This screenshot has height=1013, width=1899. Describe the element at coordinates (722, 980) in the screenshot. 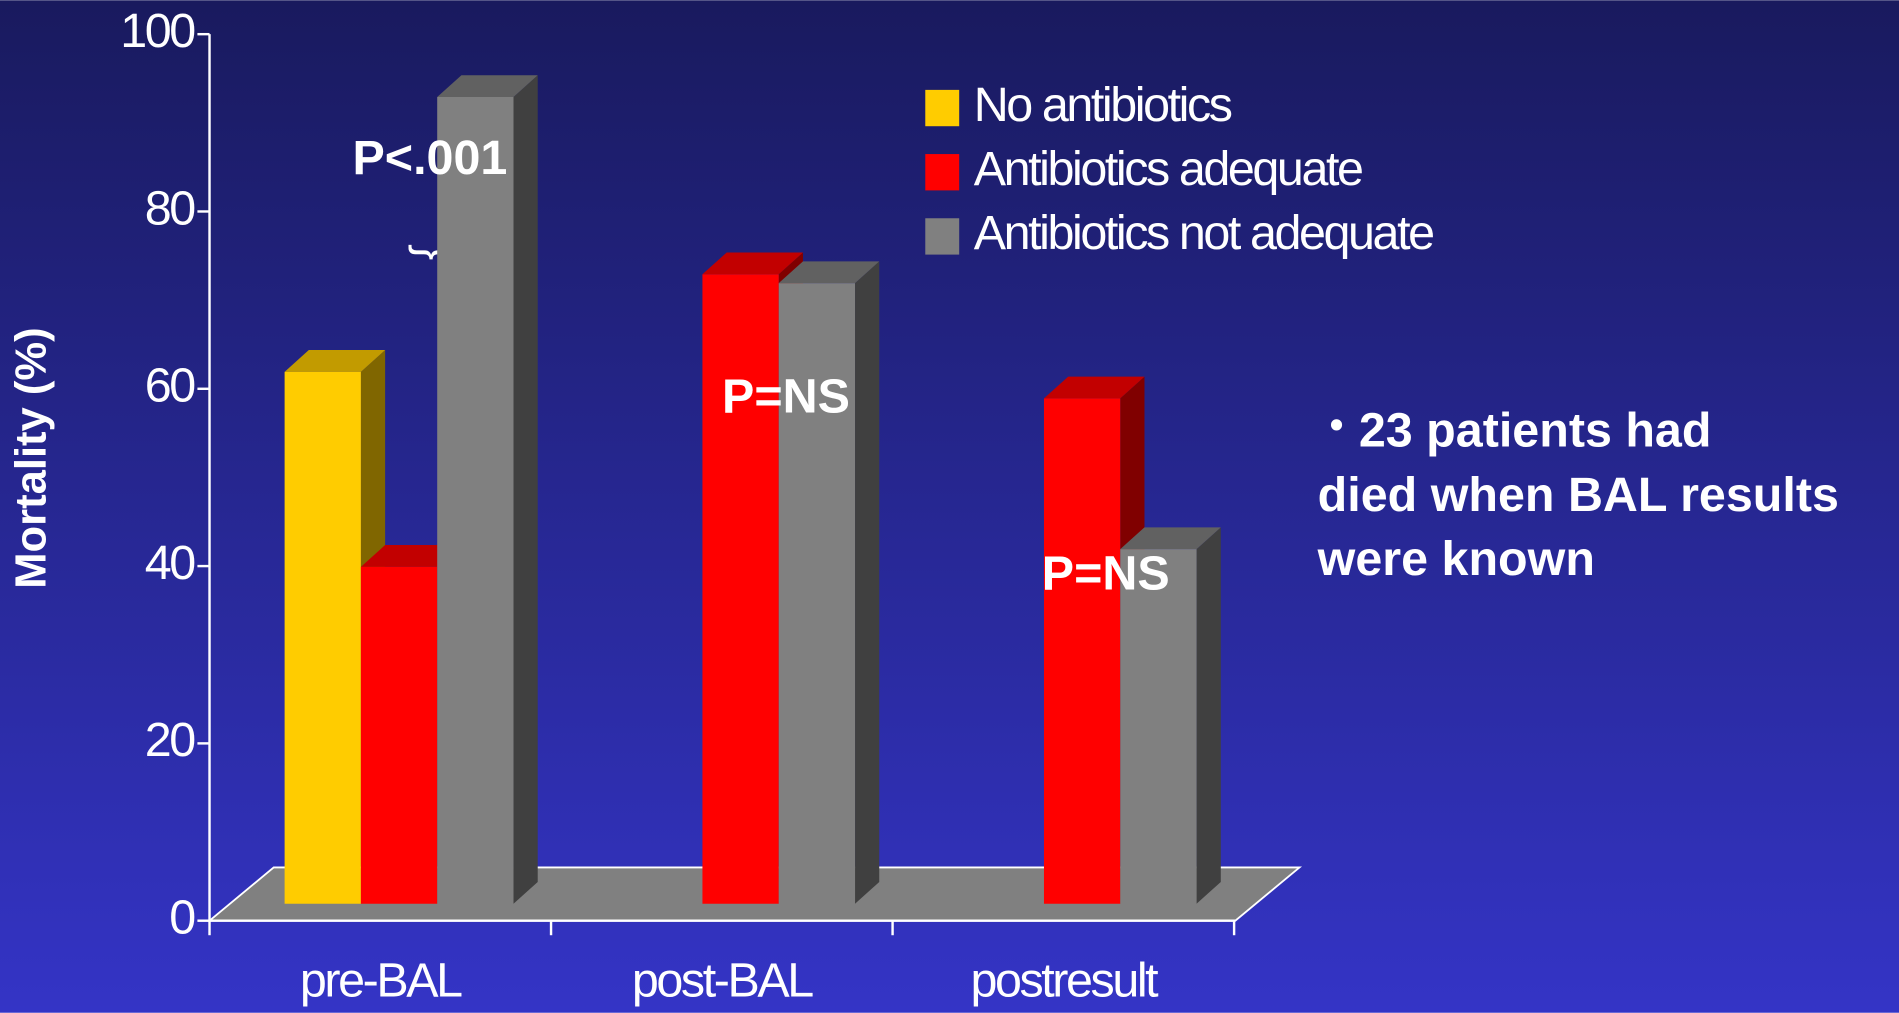

I see `x-tick-label: post-BAL` at that location.